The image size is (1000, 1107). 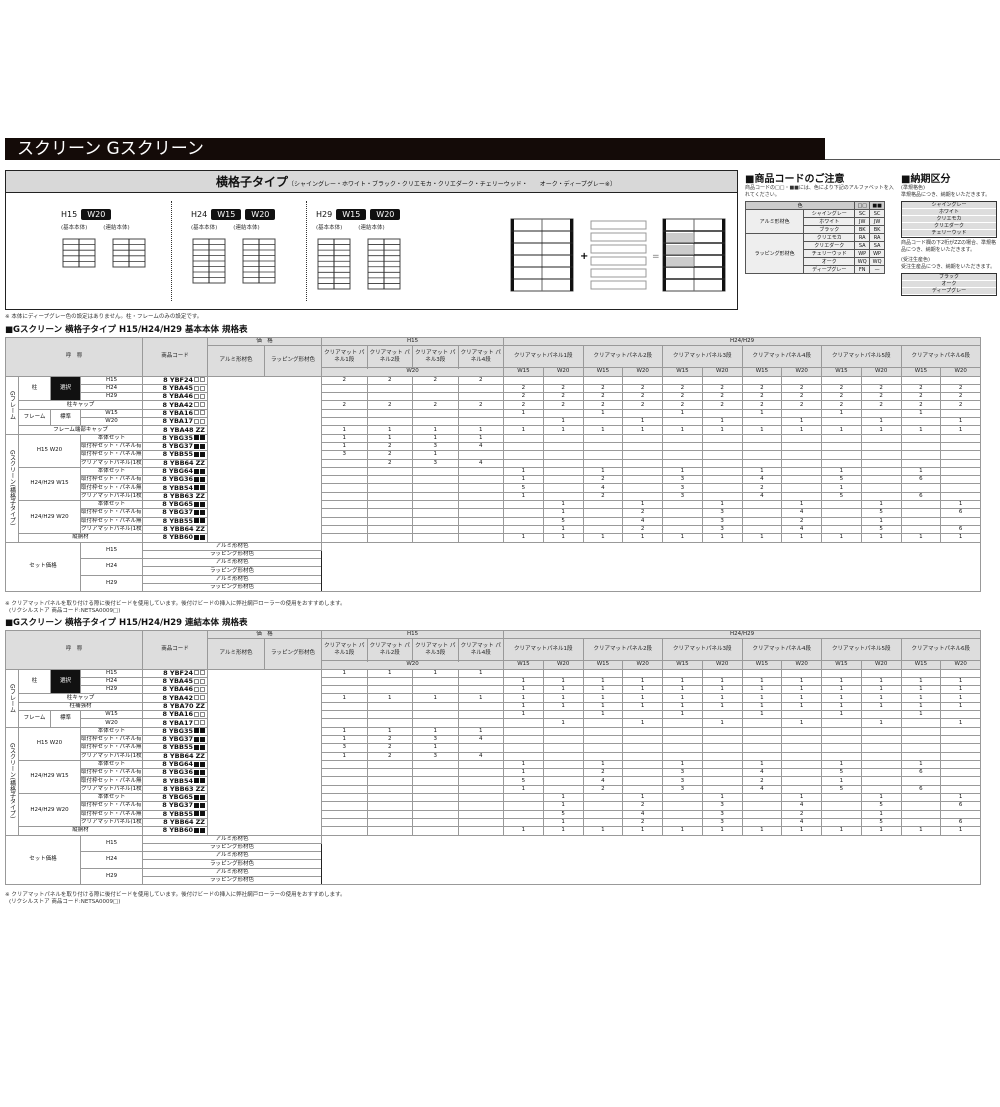 I want to click on product-code: 8 YBA46, so click(x=175, y=397).